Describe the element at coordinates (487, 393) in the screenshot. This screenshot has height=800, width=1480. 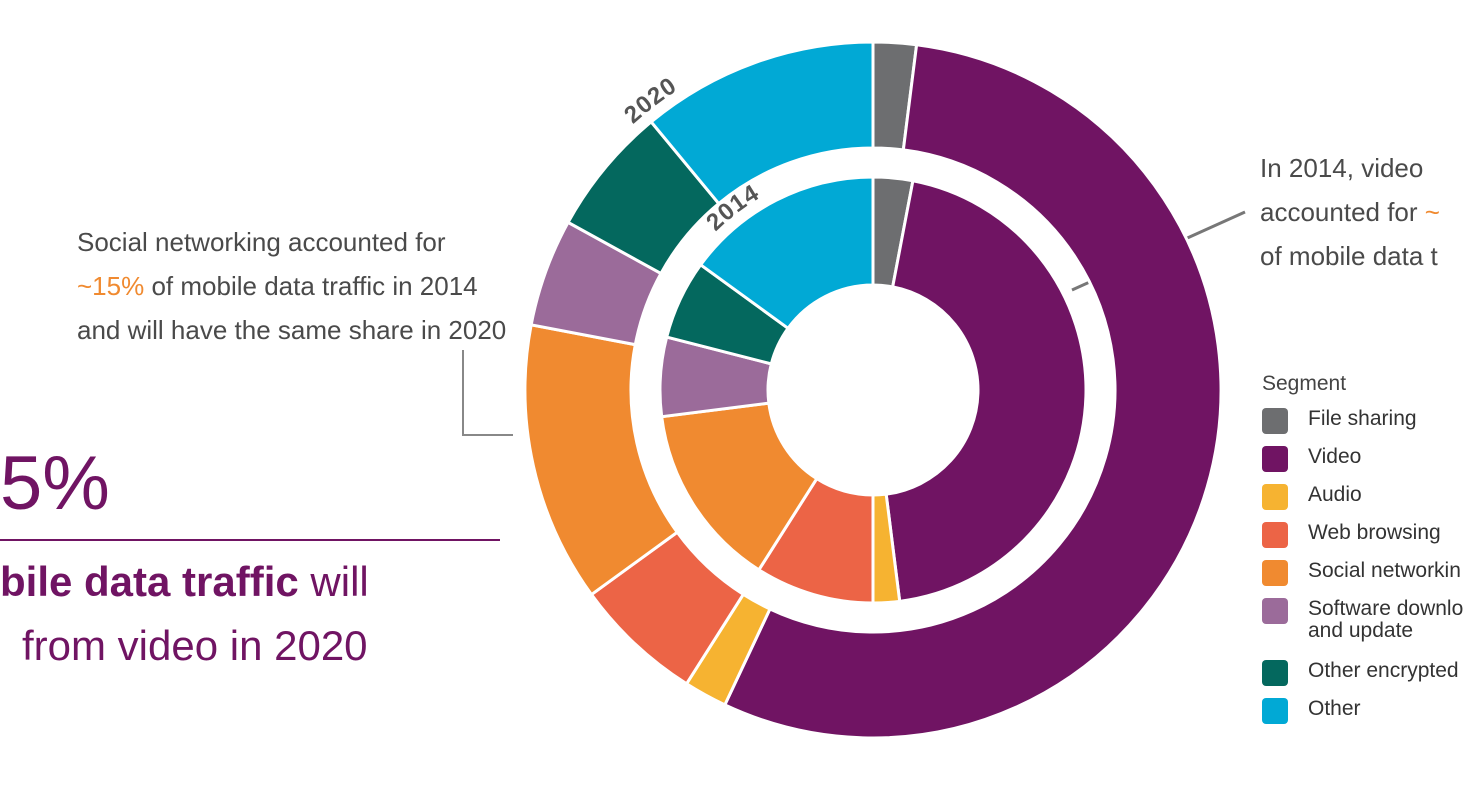
I see `leader-line` at that location.